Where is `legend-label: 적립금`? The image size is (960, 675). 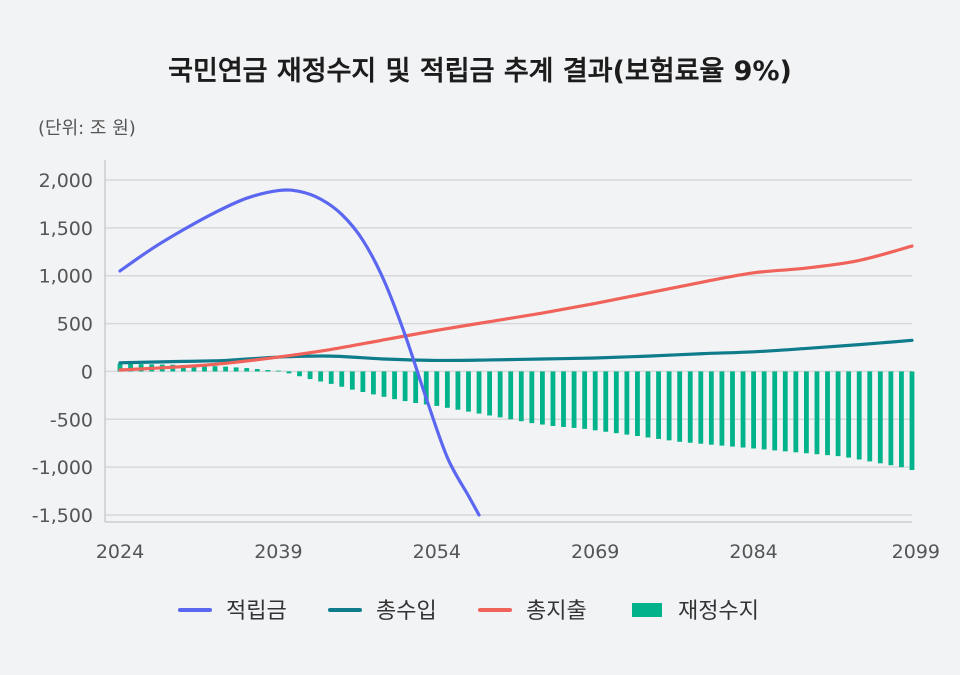 legend-label: 적립금 is located at coordinates (256, 611).